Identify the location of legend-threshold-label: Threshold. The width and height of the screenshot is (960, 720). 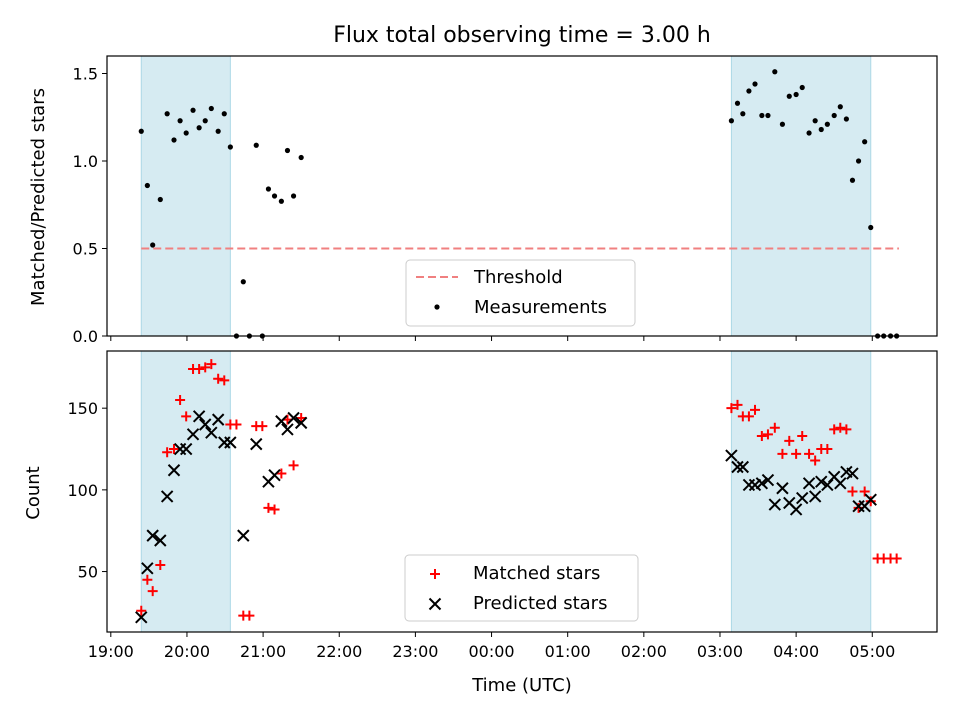
(518, 277).